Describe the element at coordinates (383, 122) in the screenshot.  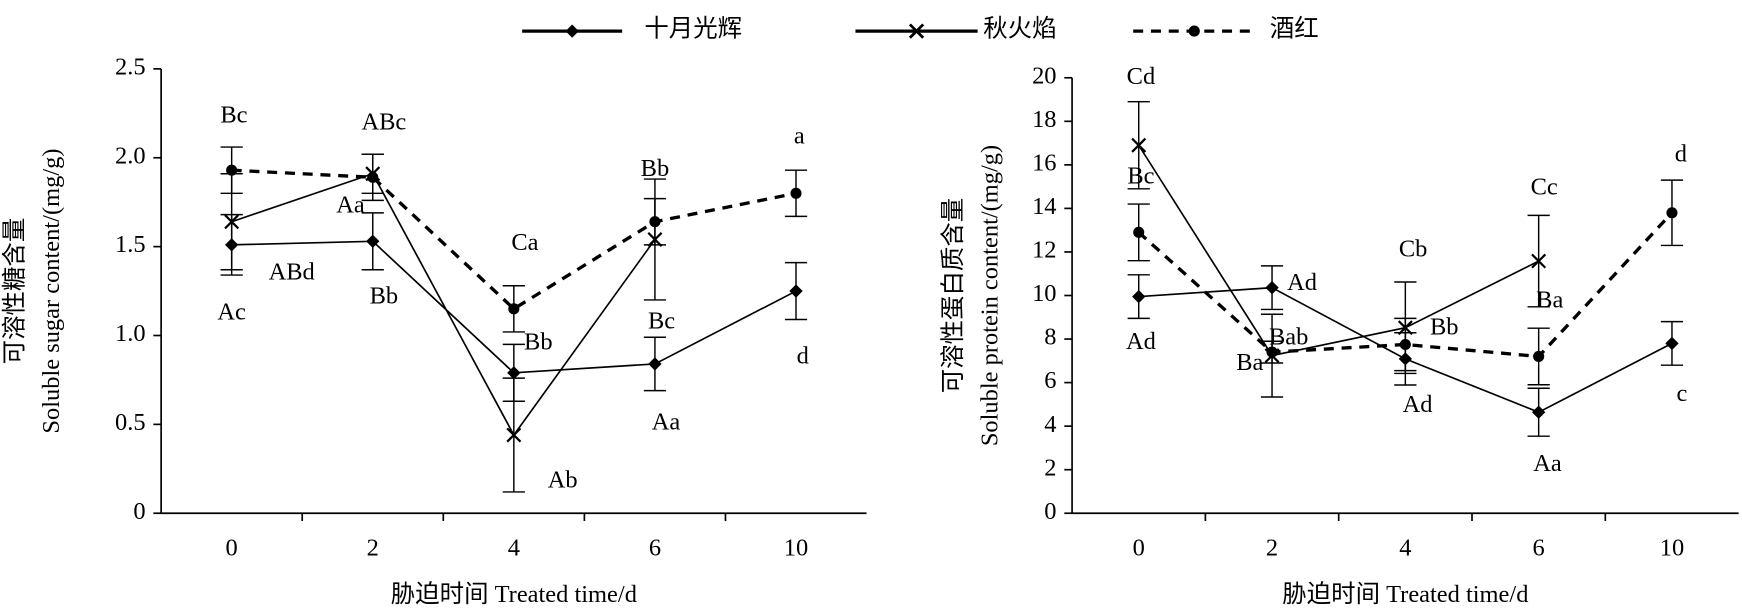
I see `significance-letter: ABc` at that location.